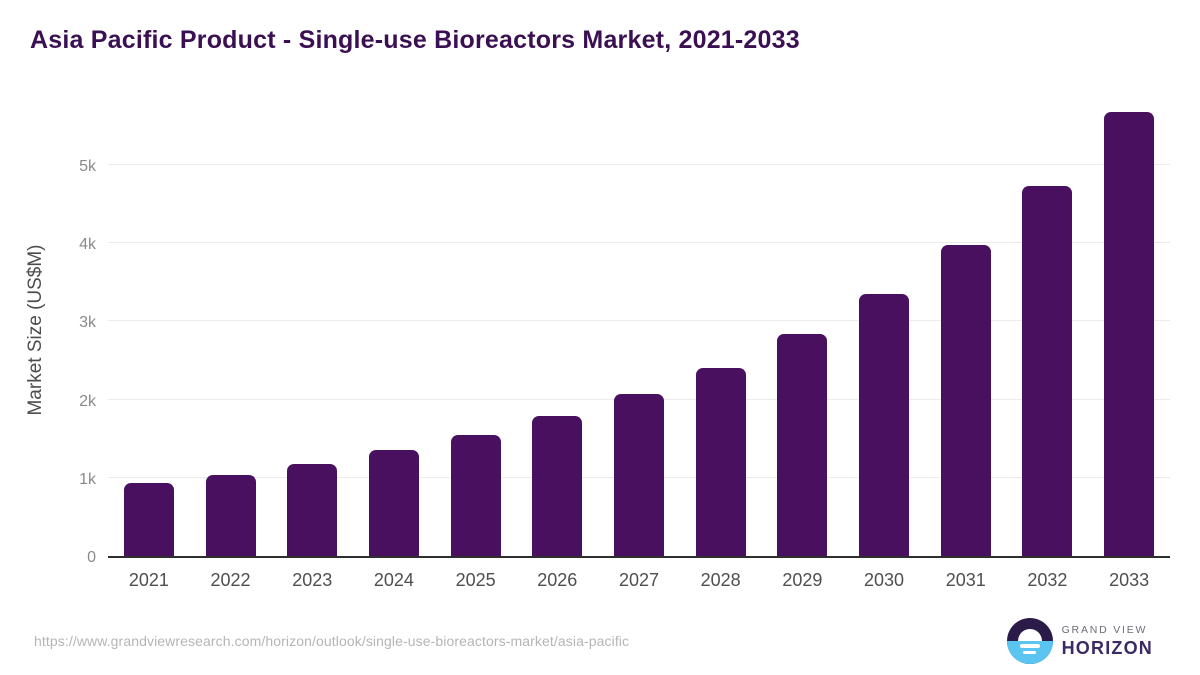 The width and height of the screenshot is (1200, 675). Describe the element at coordinates (312, 580) in the screenshot. I see `x-tick-2023: 2023` at that location.